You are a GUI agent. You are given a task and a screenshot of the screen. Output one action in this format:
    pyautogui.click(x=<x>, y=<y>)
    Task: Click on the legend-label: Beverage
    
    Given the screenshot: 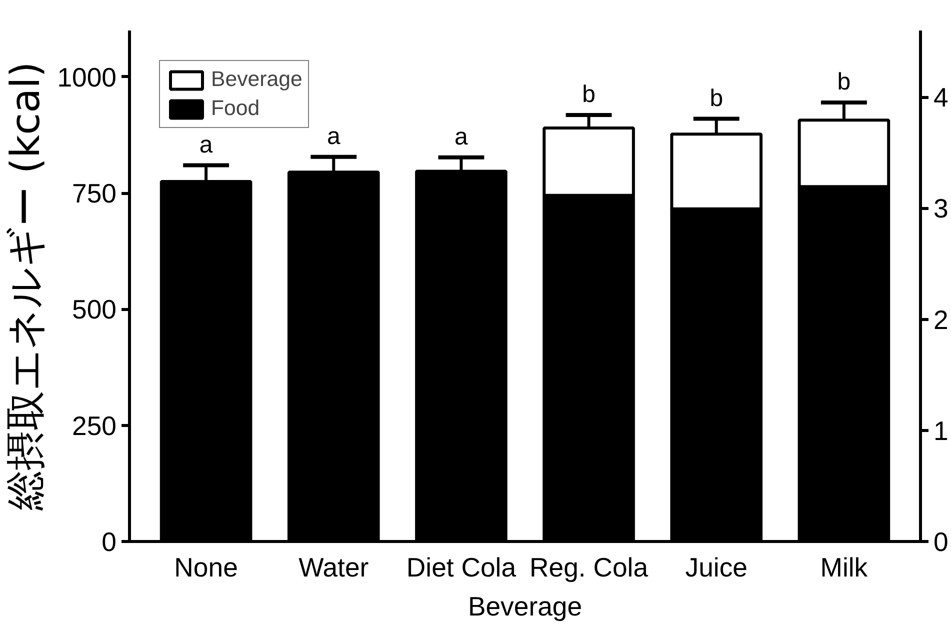 What is the action you would take?
    pyautogui.click(x=256, y=79)
    